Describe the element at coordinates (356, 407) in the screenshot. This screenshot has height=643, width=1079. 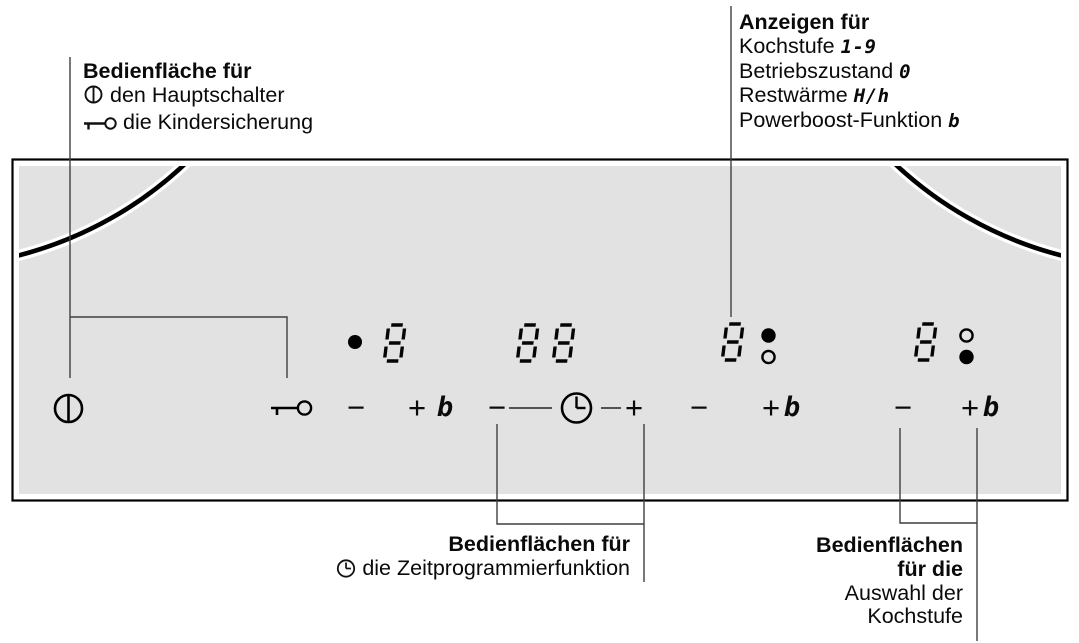
I see `left-zone-minus-key: −` at that location.